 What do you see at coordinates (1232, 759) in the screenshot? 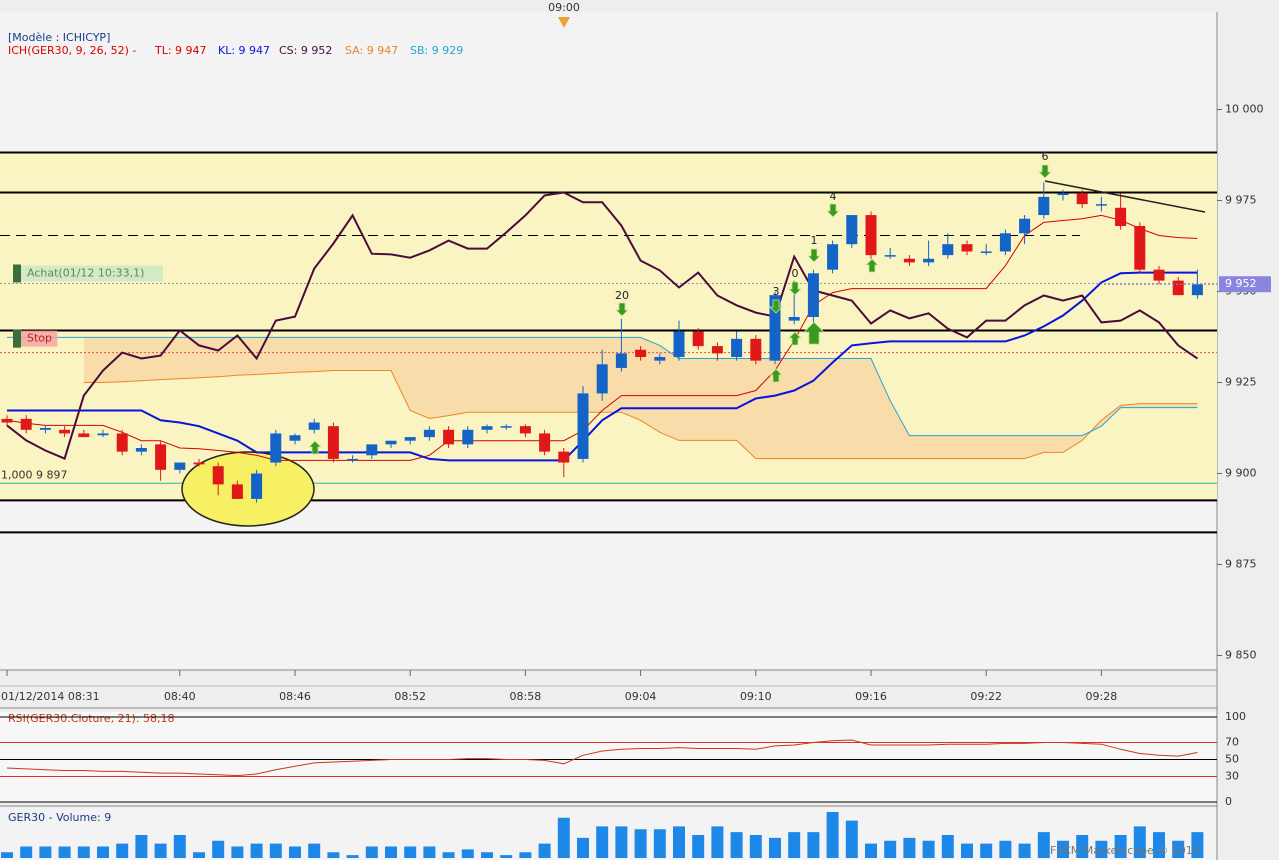
I see `y-tick-label: 50` at bounding box center [1232, 759].